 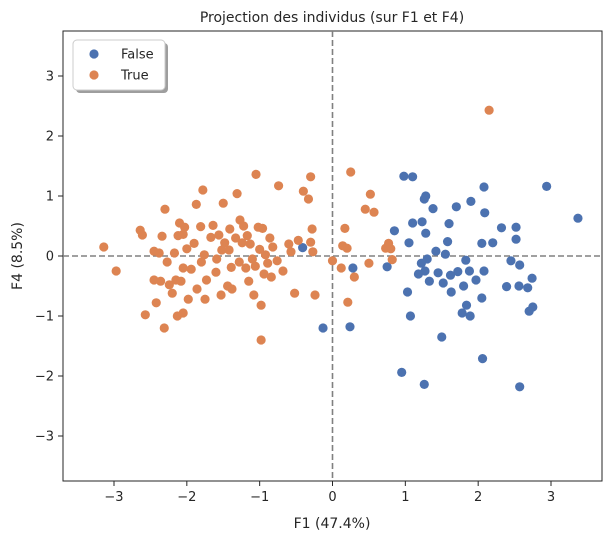 What do you see at coordinates (134, 76) in the screenshot?
I see `legend-label-true: True` at bounding box center [134, 76].